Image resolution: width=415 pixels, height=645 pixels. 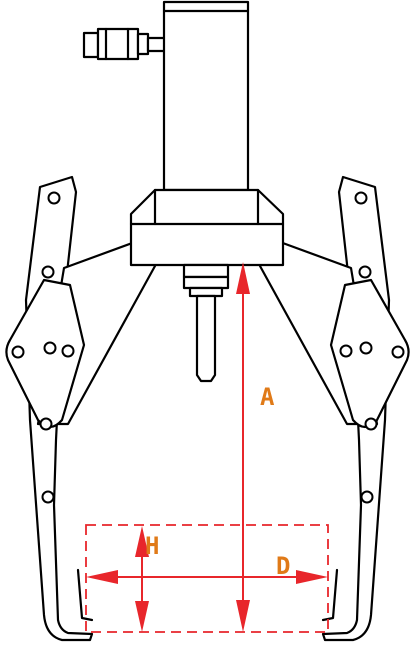 What do you see at coordinates (18, 352) in the screenshot?
I see `left-plate-outer-pin` at bounding box center [18, 352].